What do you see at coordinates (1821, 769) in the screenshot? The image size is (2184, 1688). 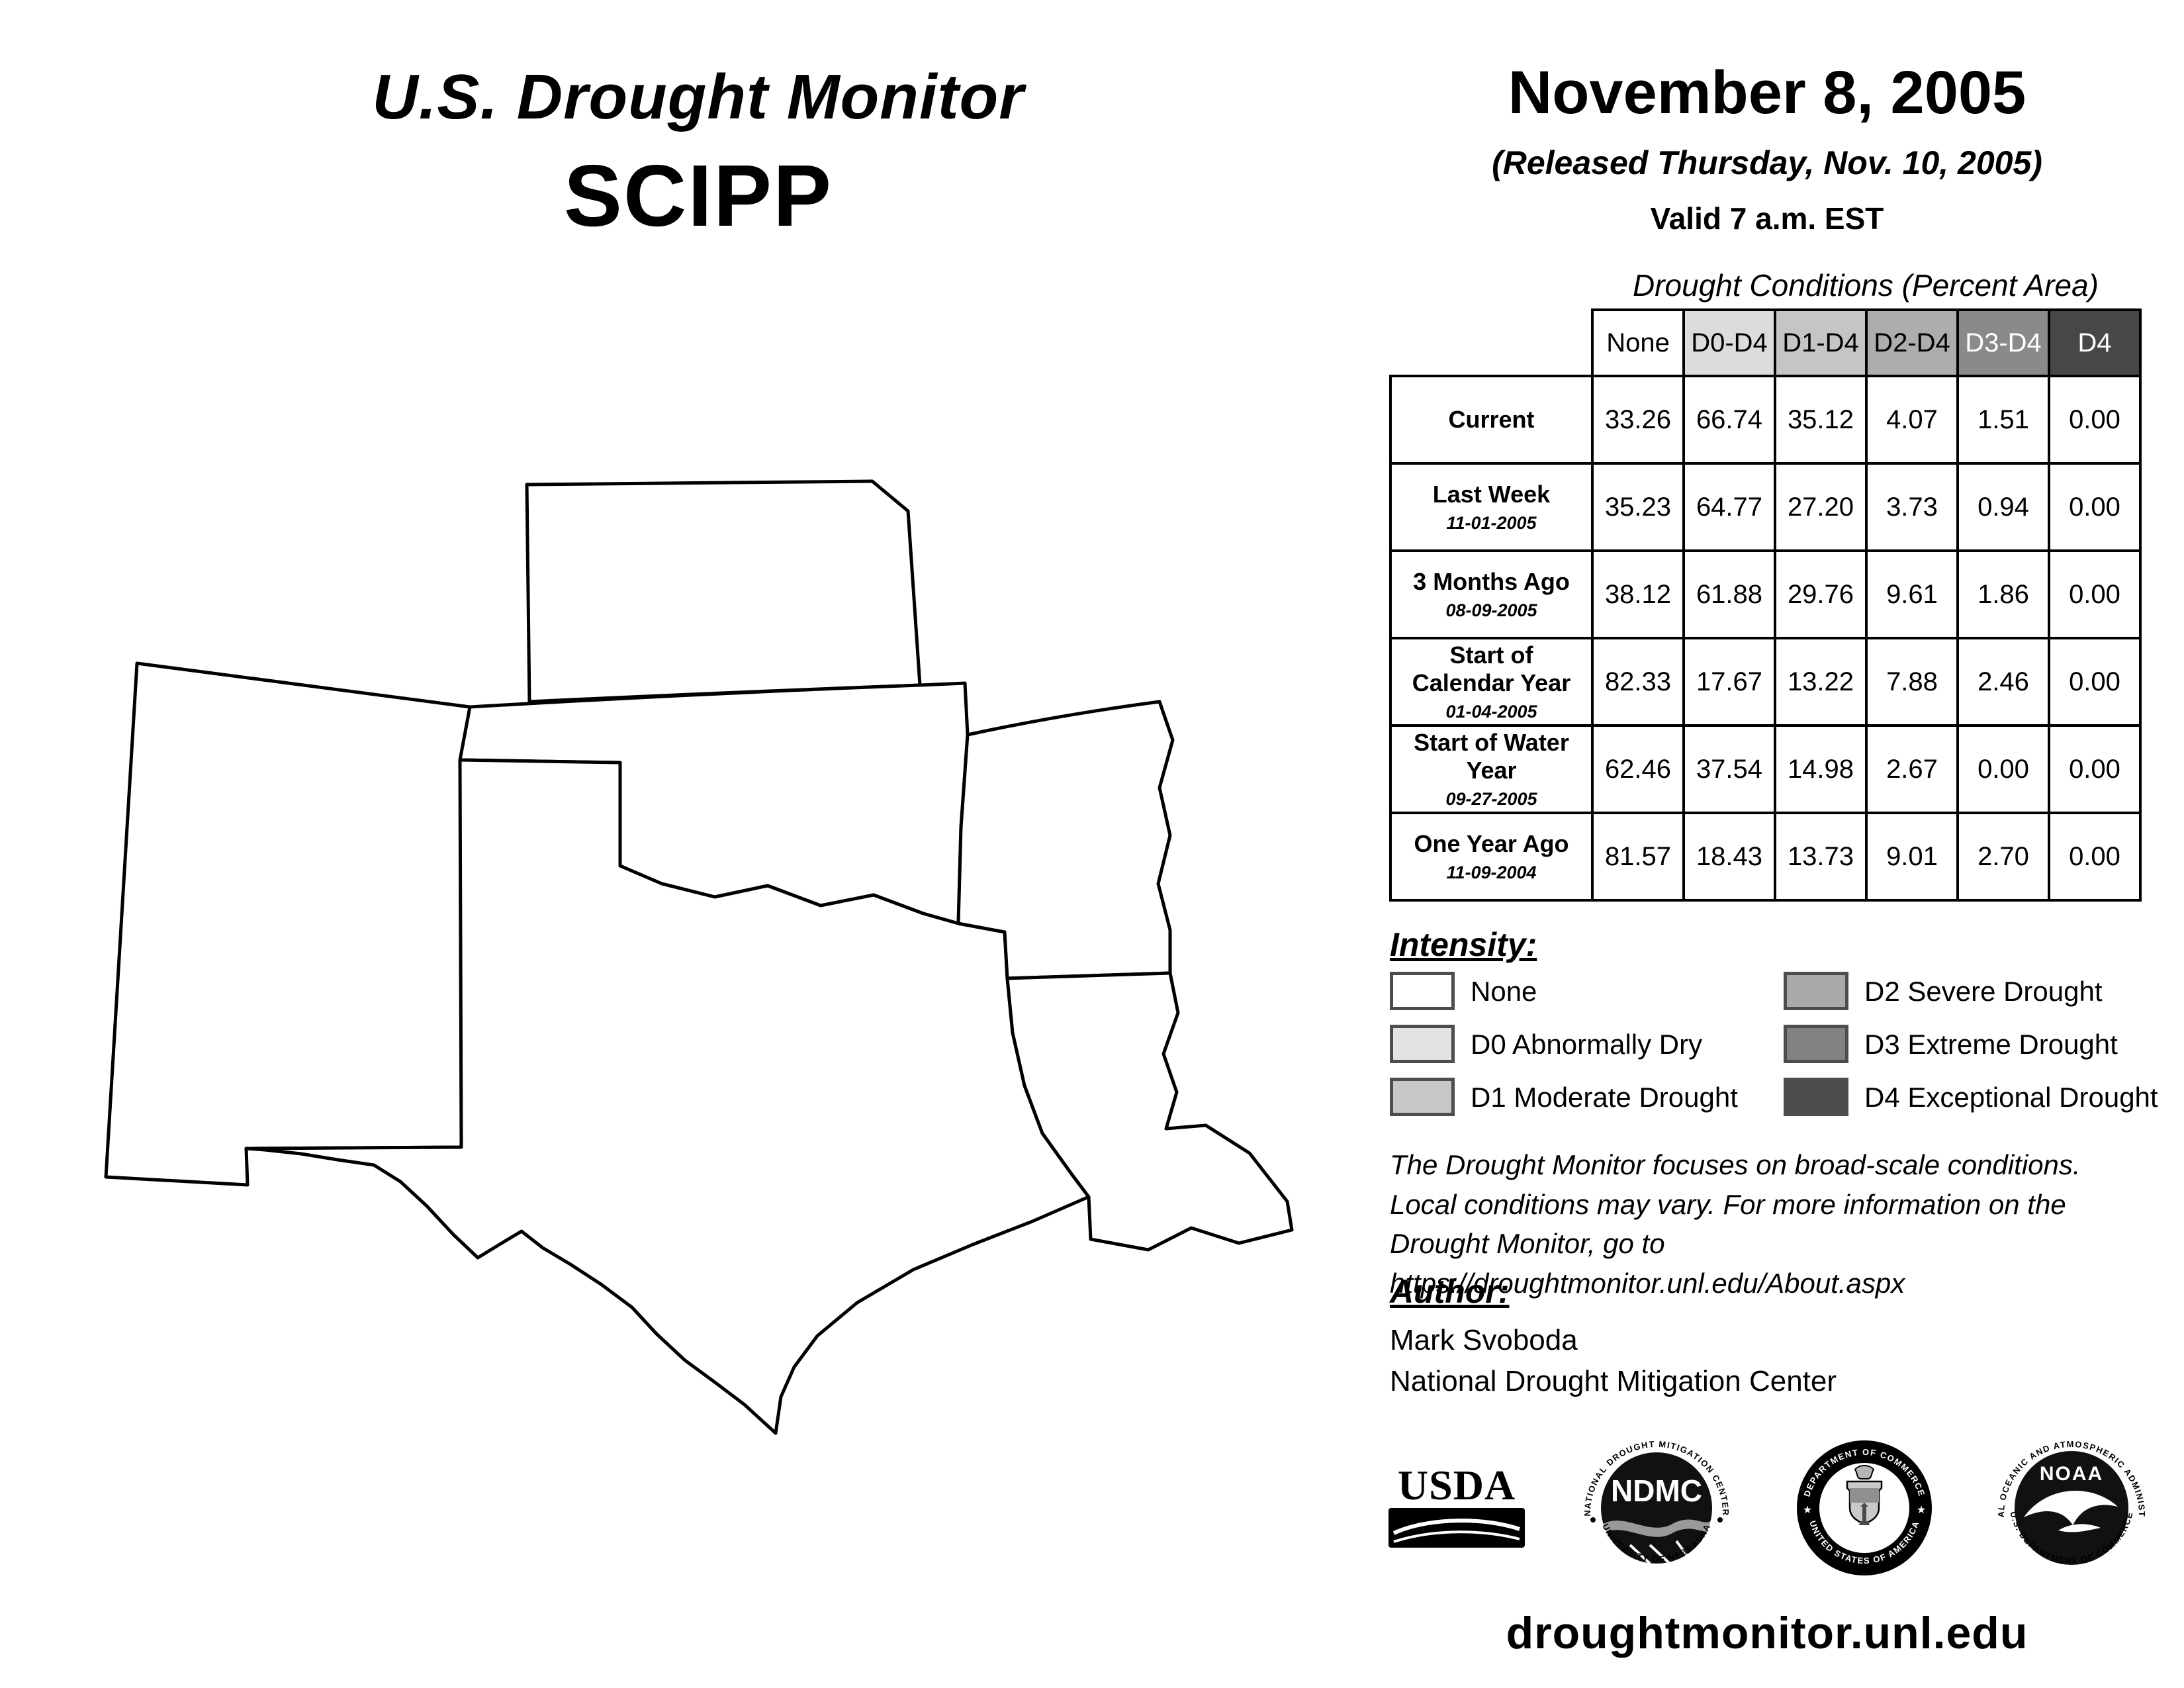 I see `value-cell: 14.98` at bounding box center [1821, 769].